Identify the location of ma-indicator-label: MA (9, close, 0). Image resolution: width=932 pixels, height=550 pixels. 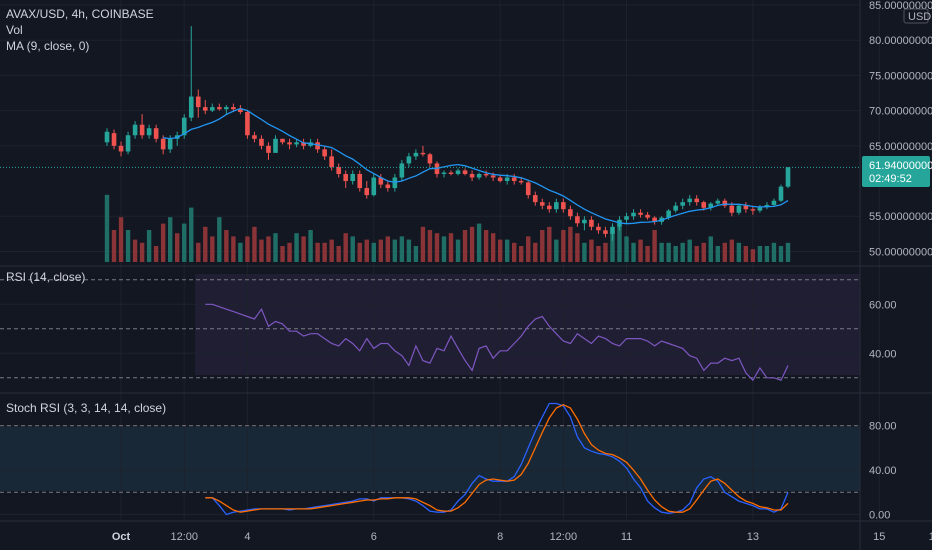
(47, 46).